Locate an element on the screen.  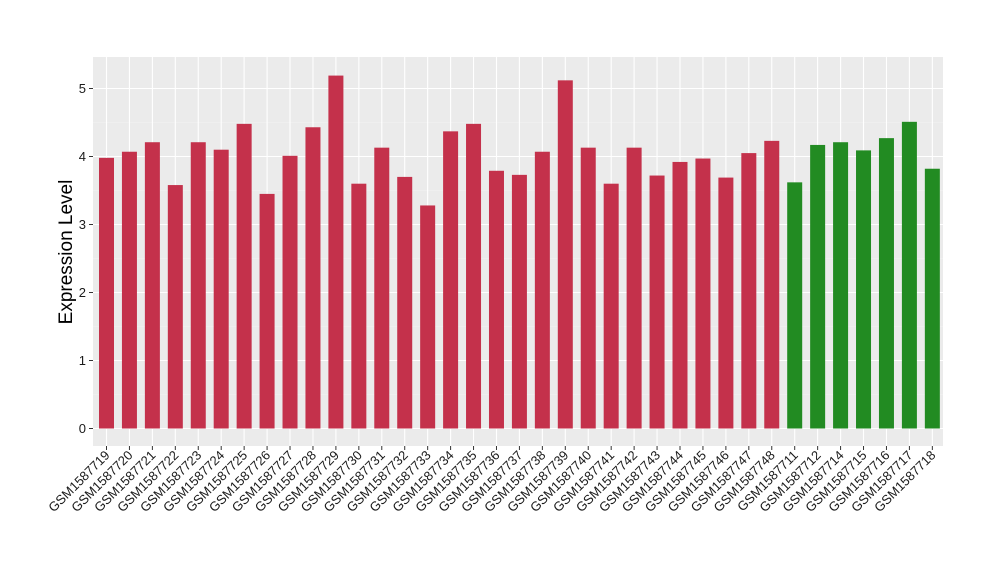
bar-GSM1587744 is located at coordinates (680, 295).